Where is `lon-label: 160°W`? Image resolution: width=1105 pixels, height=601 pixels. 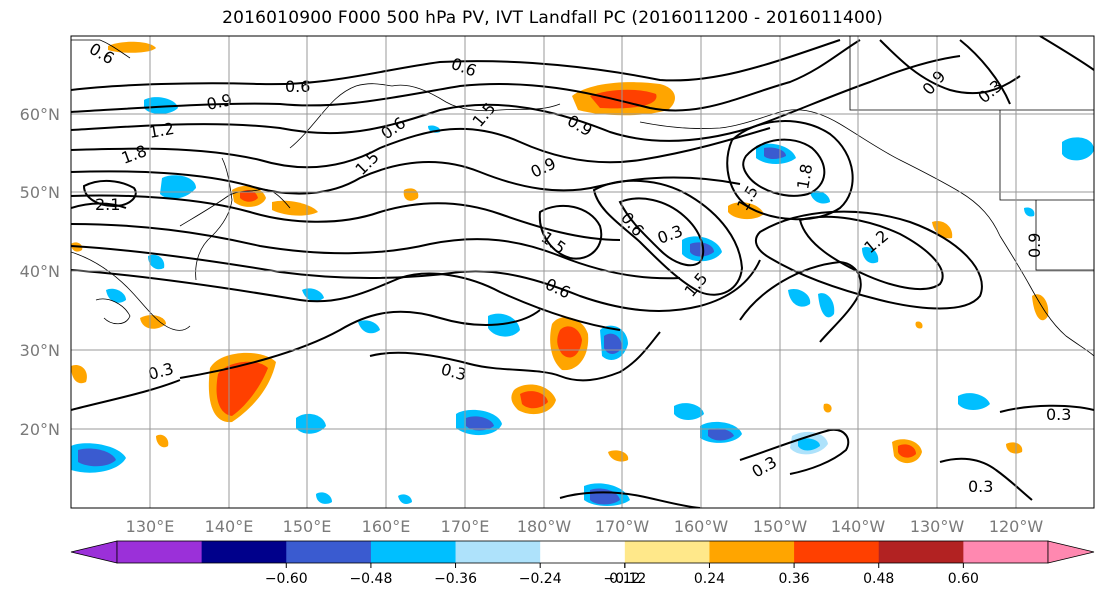
lon-label: 160°W is located at coordinates (701, 526).